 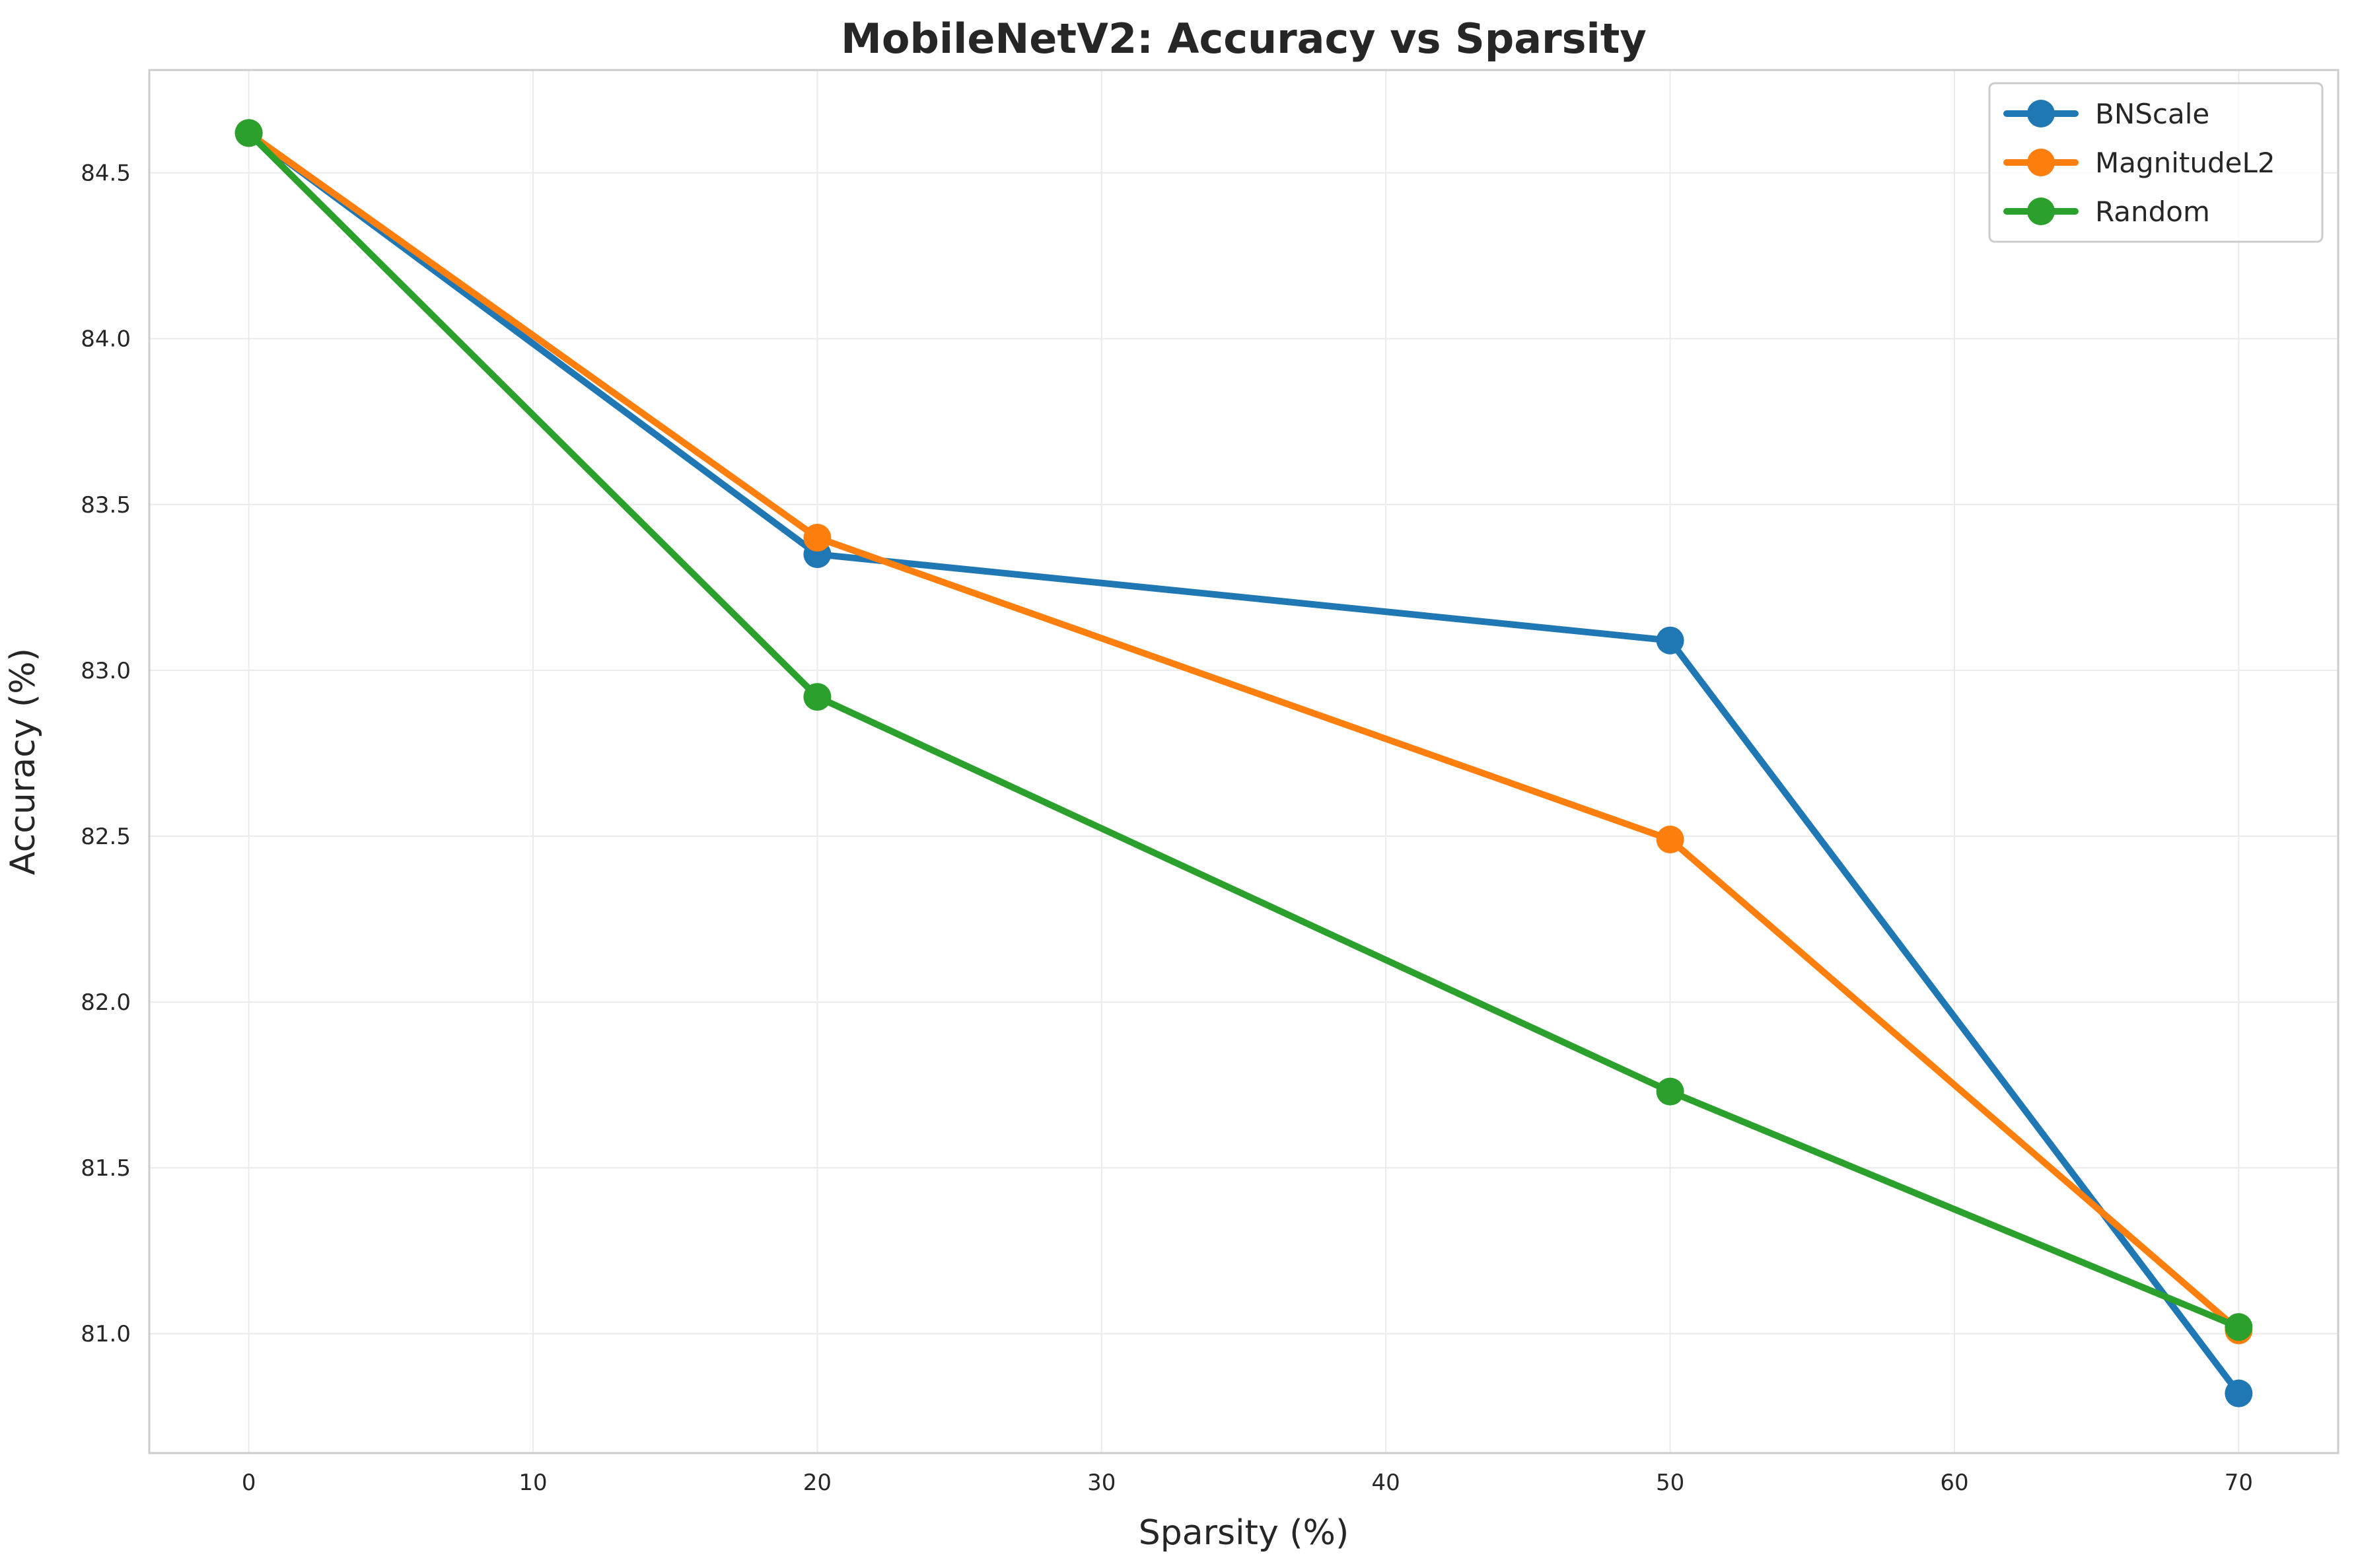 I want to click on legend: BNScale MagnitudeL2 Random, so click(x=2156, y=162).